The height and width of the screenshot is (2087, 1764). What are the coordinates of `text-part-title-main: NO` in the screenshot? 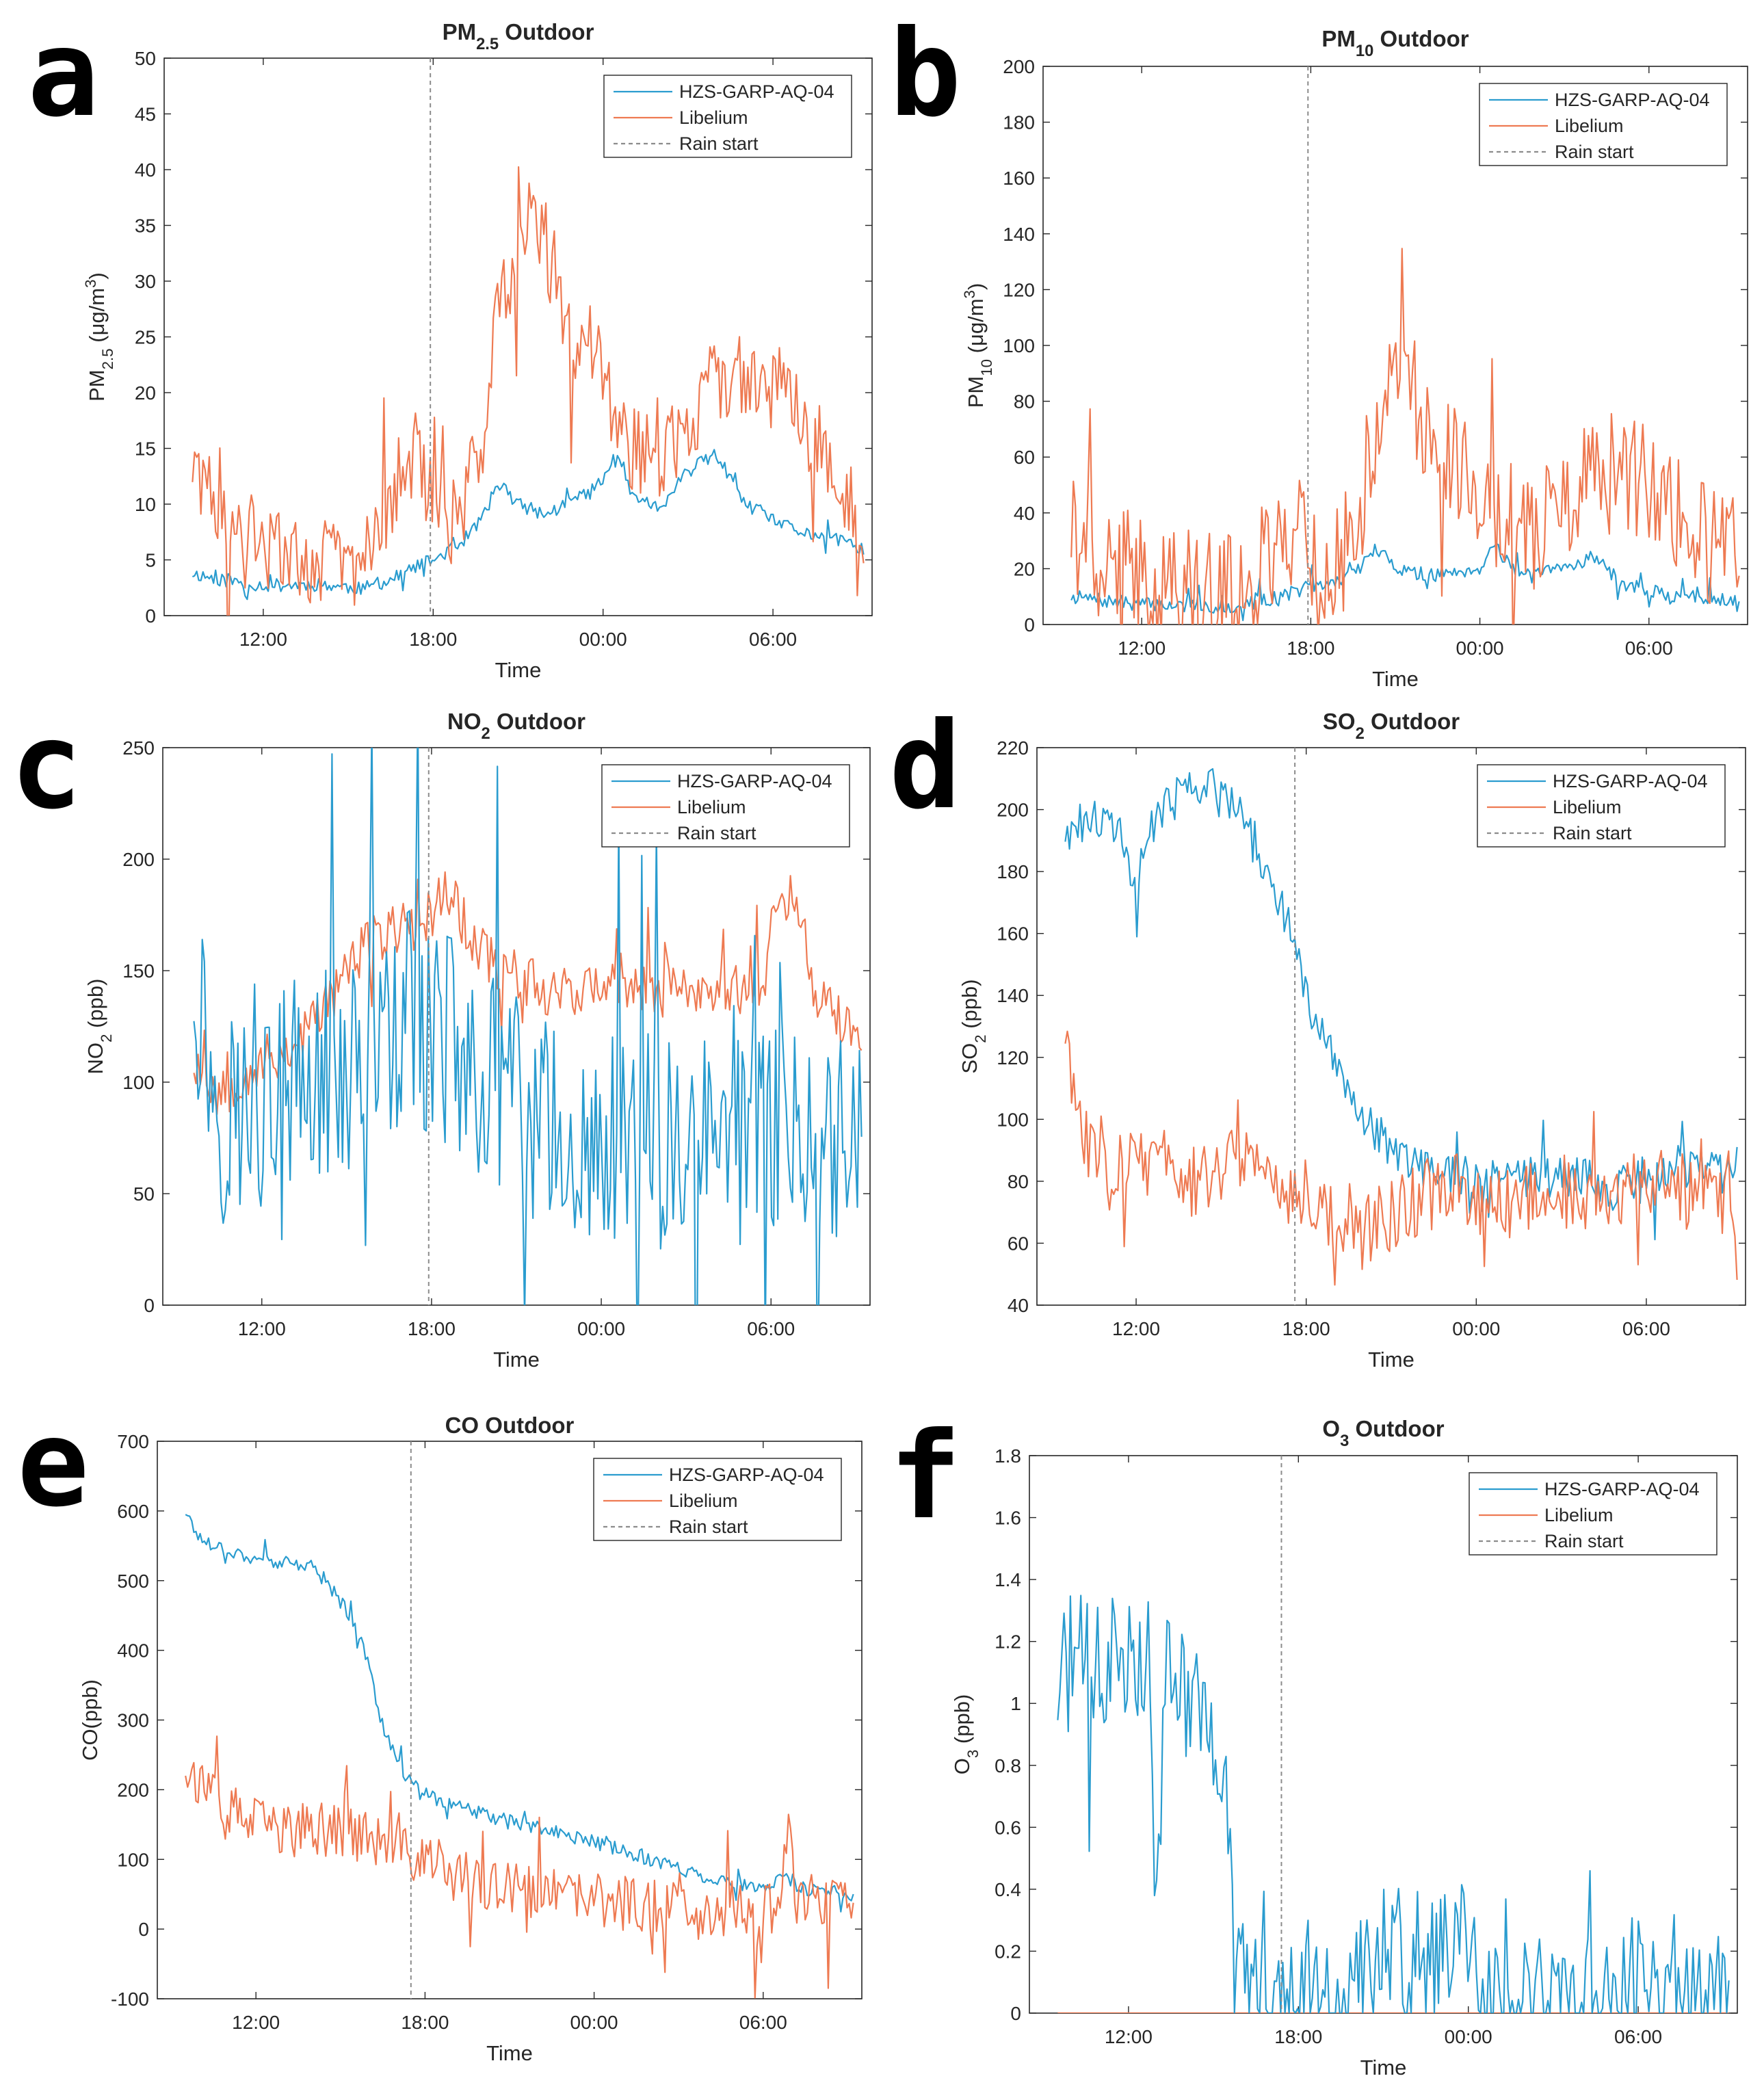 It's located at (464, 721).